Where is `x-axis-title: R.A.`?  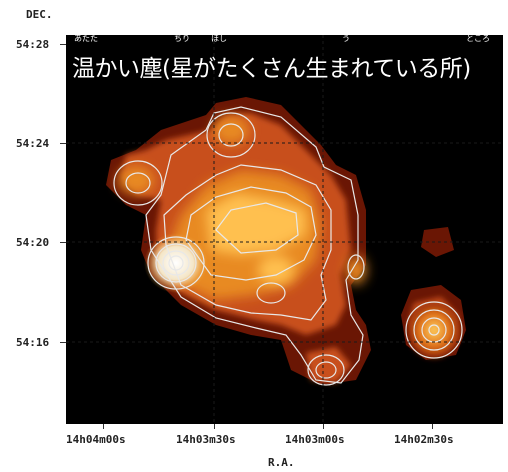 x-axis-title: R.A. is located at coordinates (281, 462).